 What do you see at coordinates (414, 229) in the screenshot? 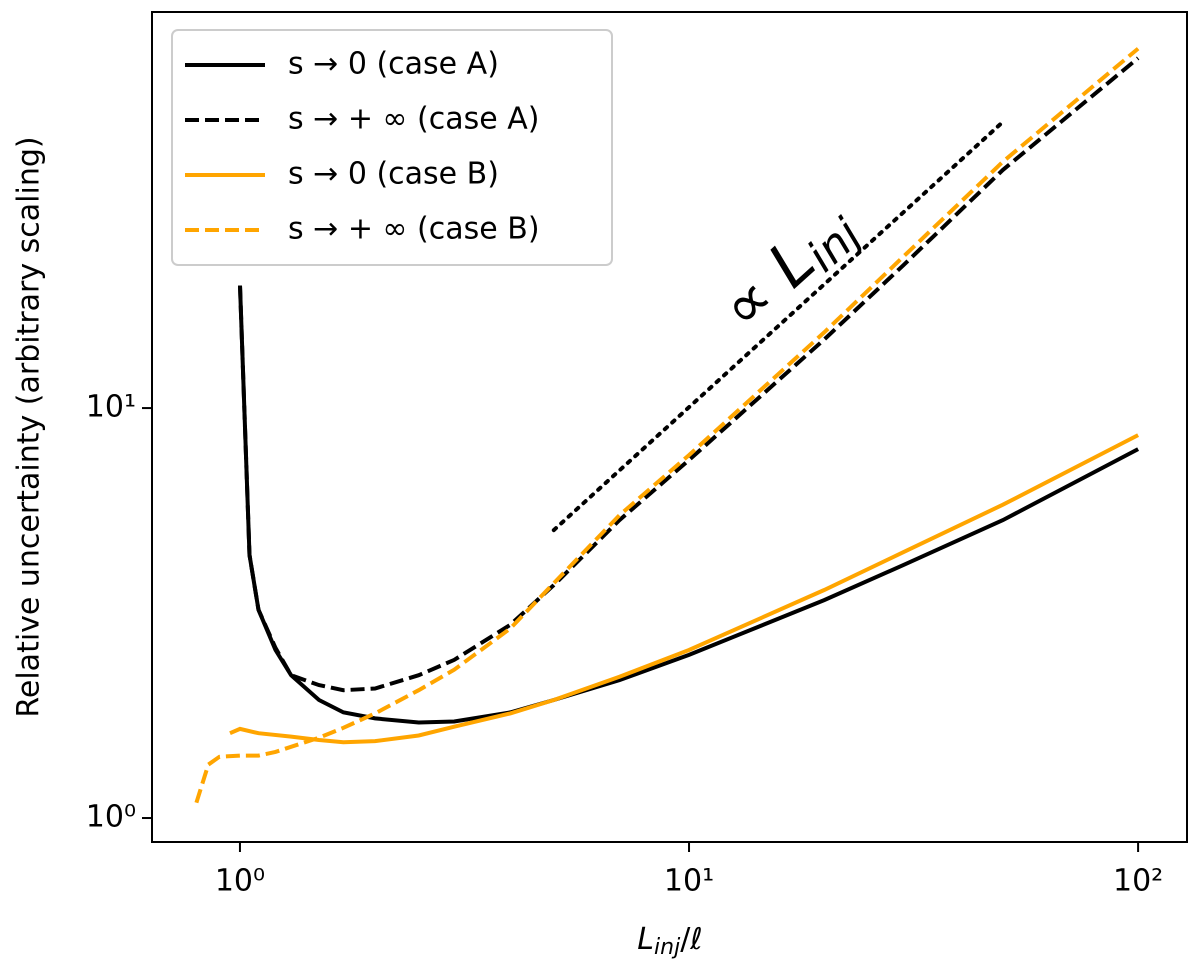
I see `legend-label: s → + ∞ (case B)` at bounding box center [414, 229].